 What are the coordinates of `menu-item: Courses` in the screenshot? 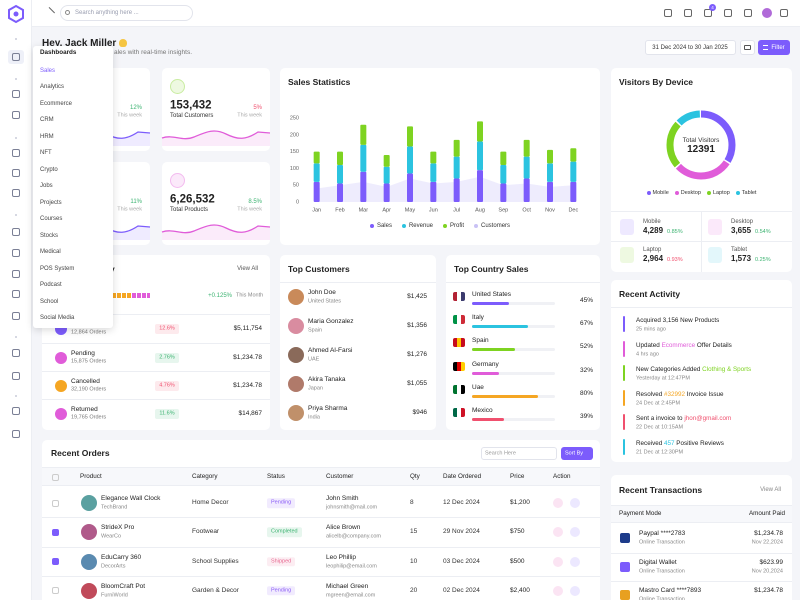 It's located at (51, 219).